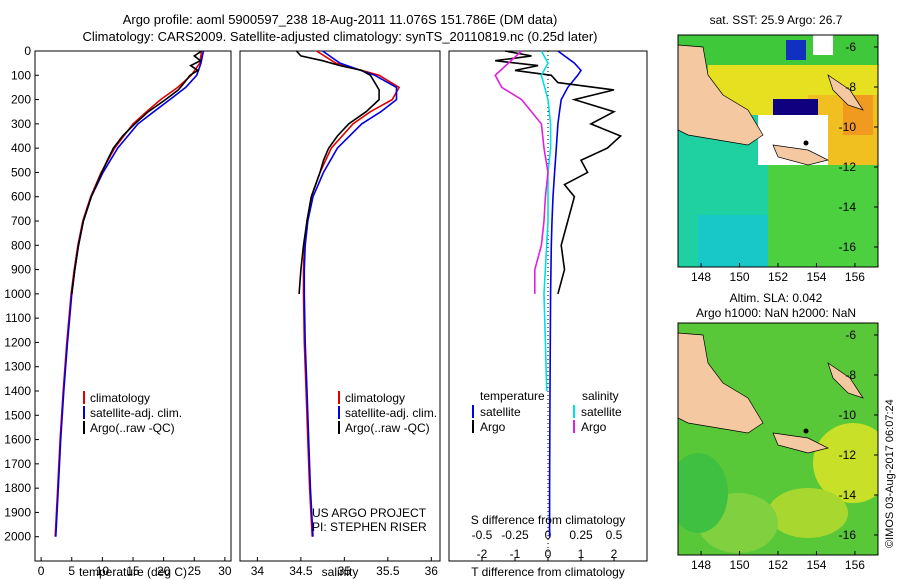 The image size is (900, 580). What do you see at coordinates (369, 527) in the screenshot?
I see `project-credit-line2: PI: STEPHEN RISER` at bounding box center [369, 527].